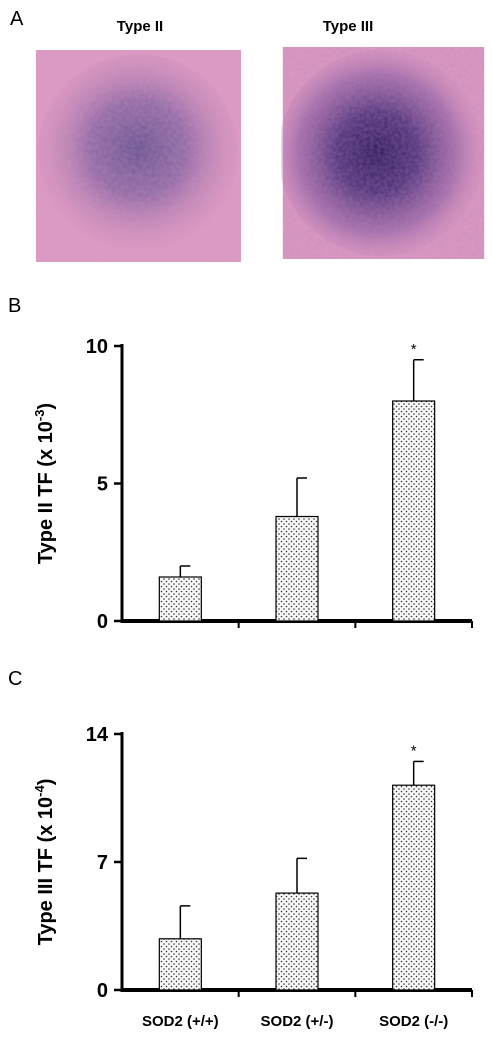  What do you see at coordinates (15, 679) in the screenshot?
I see `panel-c-label: C` at bounding box center [15, 679].